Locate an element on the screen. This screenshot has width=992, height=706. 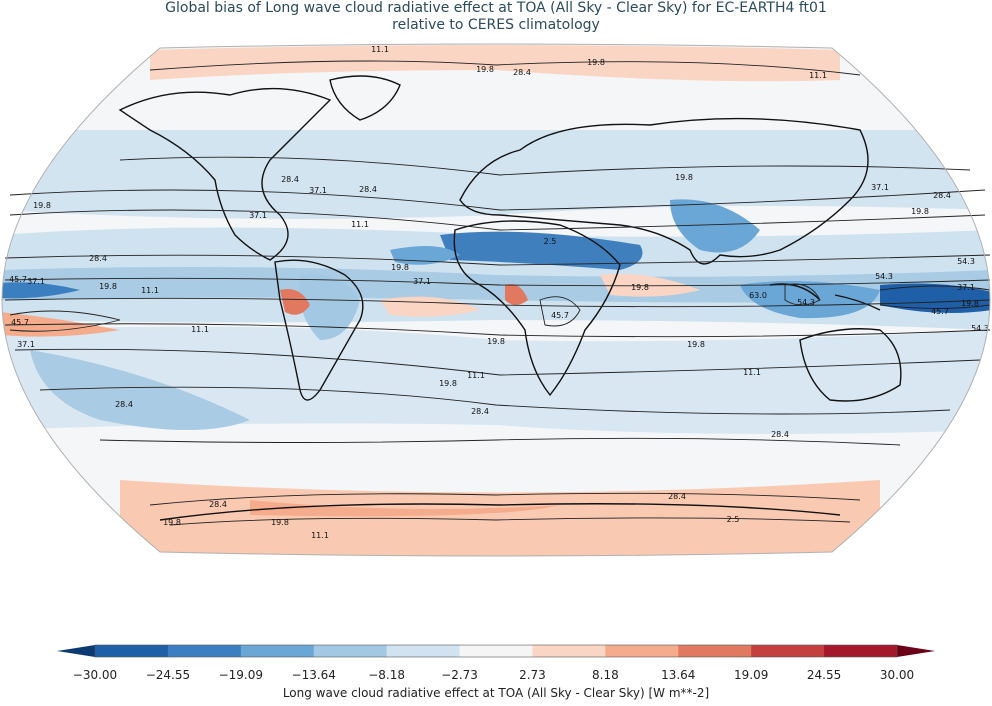
bias-patch-india is located at coordinates (715, 226).